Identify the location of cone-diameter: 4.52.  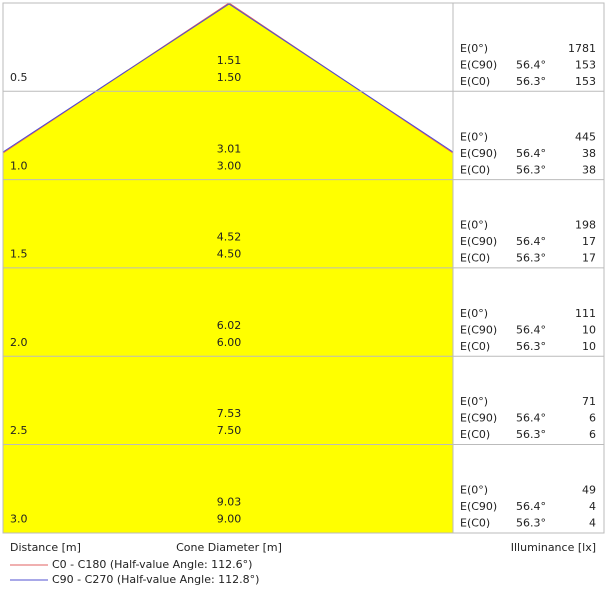
(229, 237).